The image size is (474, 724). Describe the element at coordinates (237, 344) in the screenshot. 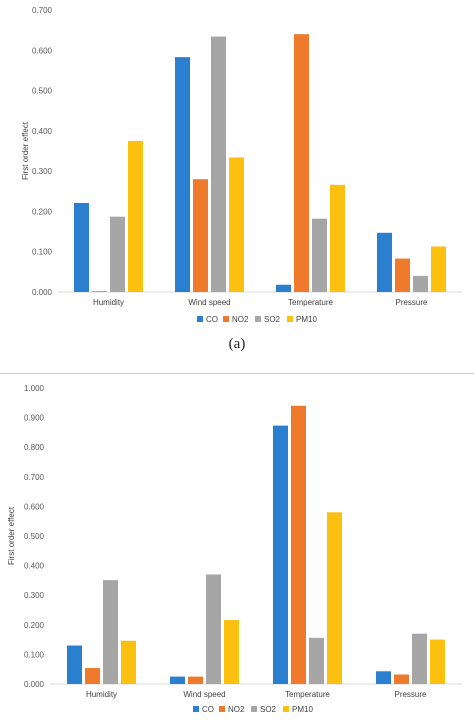

I see `caption-a: (a)` at that location.